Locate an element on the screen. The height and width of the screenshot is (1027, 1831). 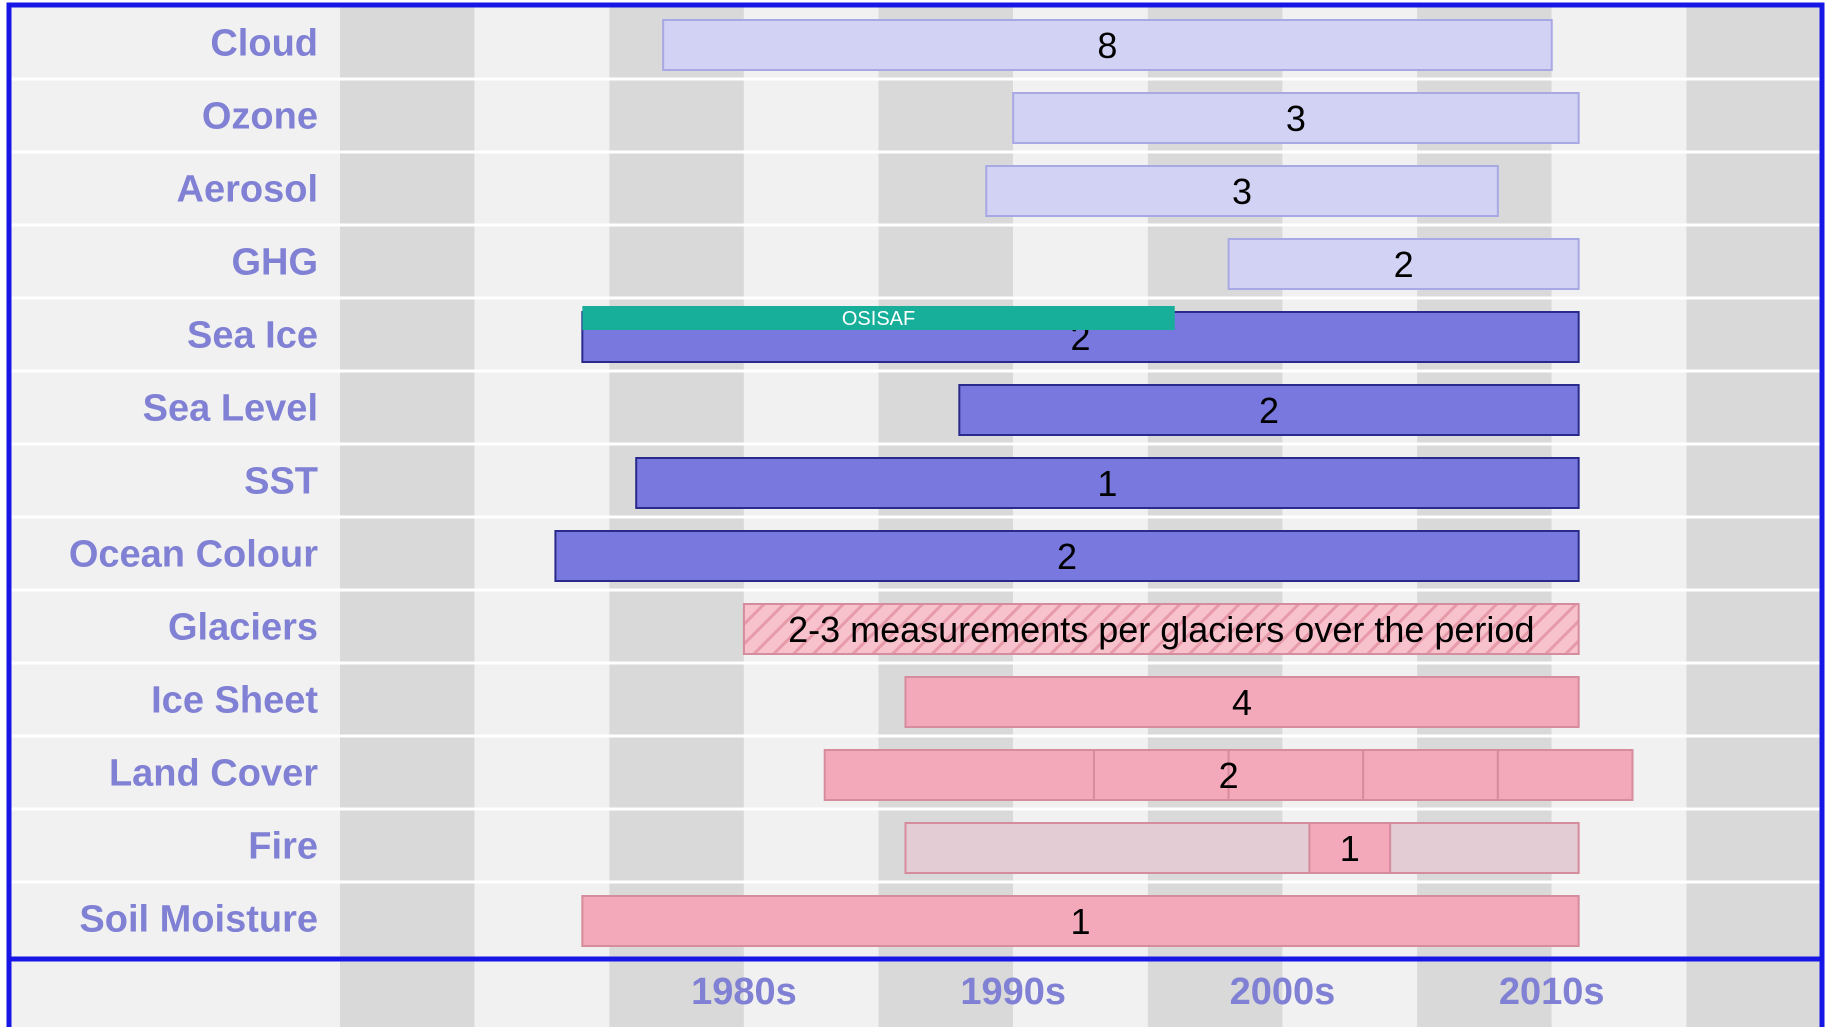
category-label-ozone: Ozone is located at coordinates (260, 117).